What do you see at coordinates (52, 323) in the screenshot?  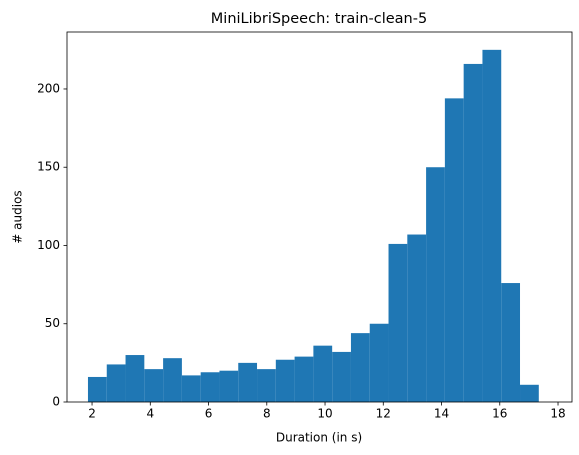 I see `y-tick-label: 50` at bounding box center [52, 323].